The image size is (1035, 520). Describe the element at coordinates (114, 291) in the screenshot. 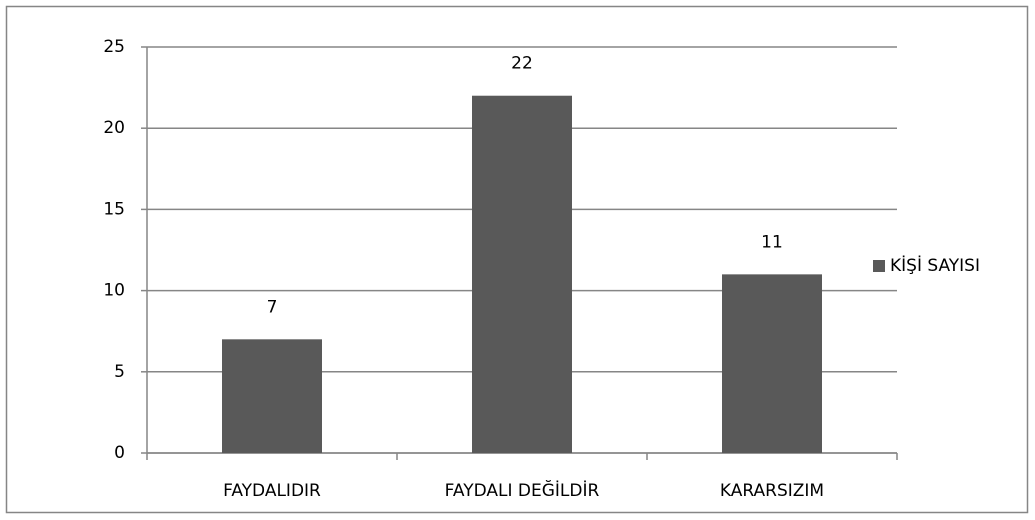

I see `y-tick-label: 10` at that location.